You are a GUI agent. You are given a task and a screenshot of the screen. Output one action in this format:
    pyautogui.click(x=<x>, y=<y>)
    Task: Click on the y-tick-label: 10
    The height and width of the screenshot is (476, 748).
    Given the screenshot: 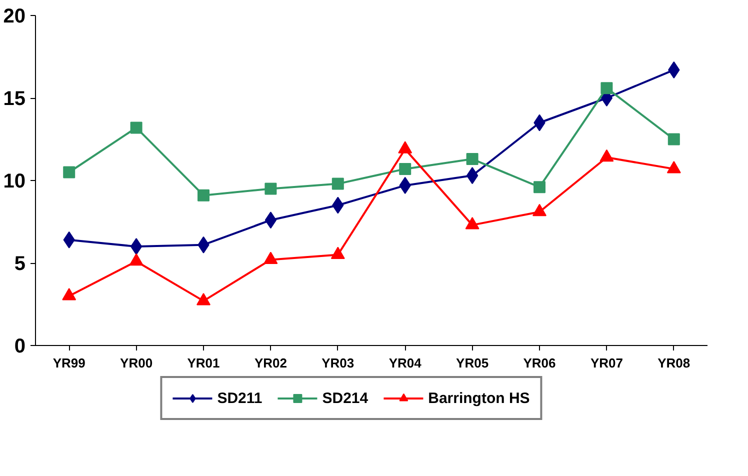 What is the action you would take?
    pyautogui.click(x=14, y=181)
    